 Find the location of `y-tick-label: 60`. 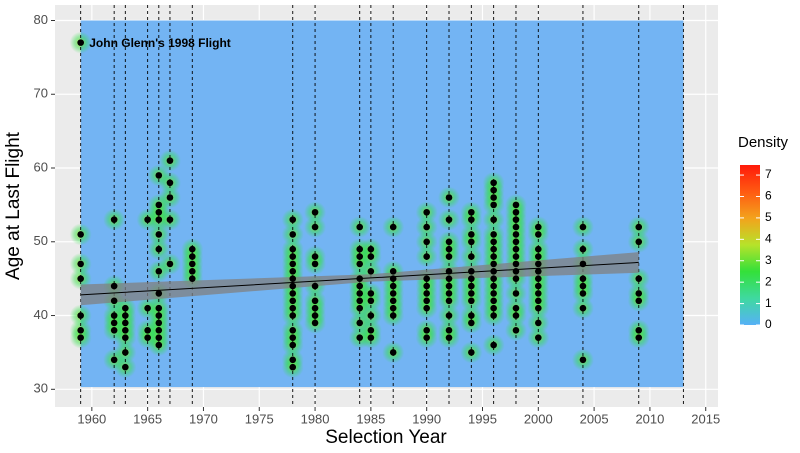

y-tick-label: 60 is located at coordinates (41, 166).